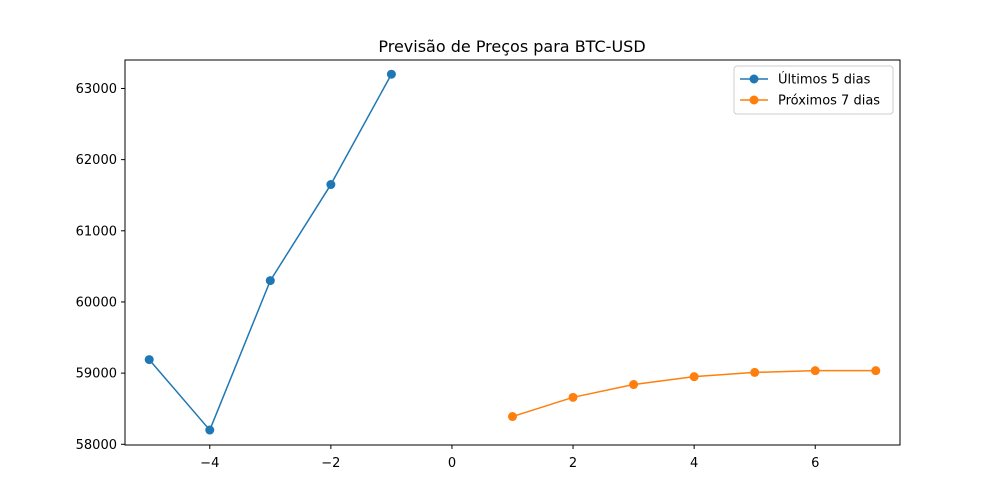 The width and height of the screenshot is (1000, 500). Describe the element at coordinates (96, 160) in the screenshot. I see `y-tick-label: 62000` at that location.